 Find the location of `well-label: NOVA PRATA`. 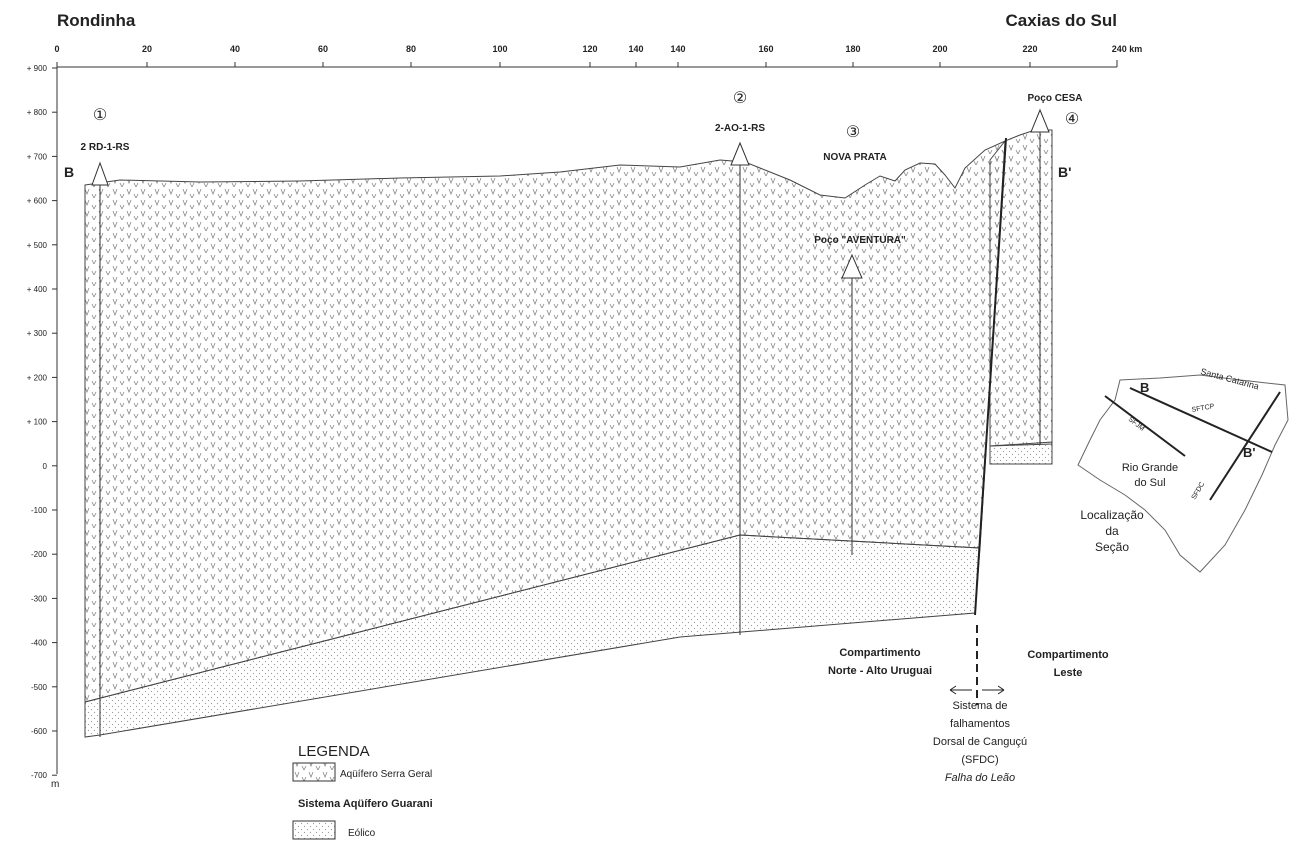

well-label: NOVA PRATA is located at coordinates (855, 157).